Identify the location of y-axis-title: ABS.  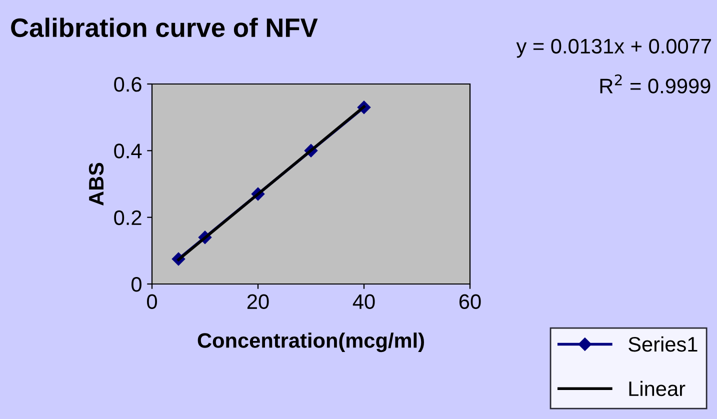
(96, 184).